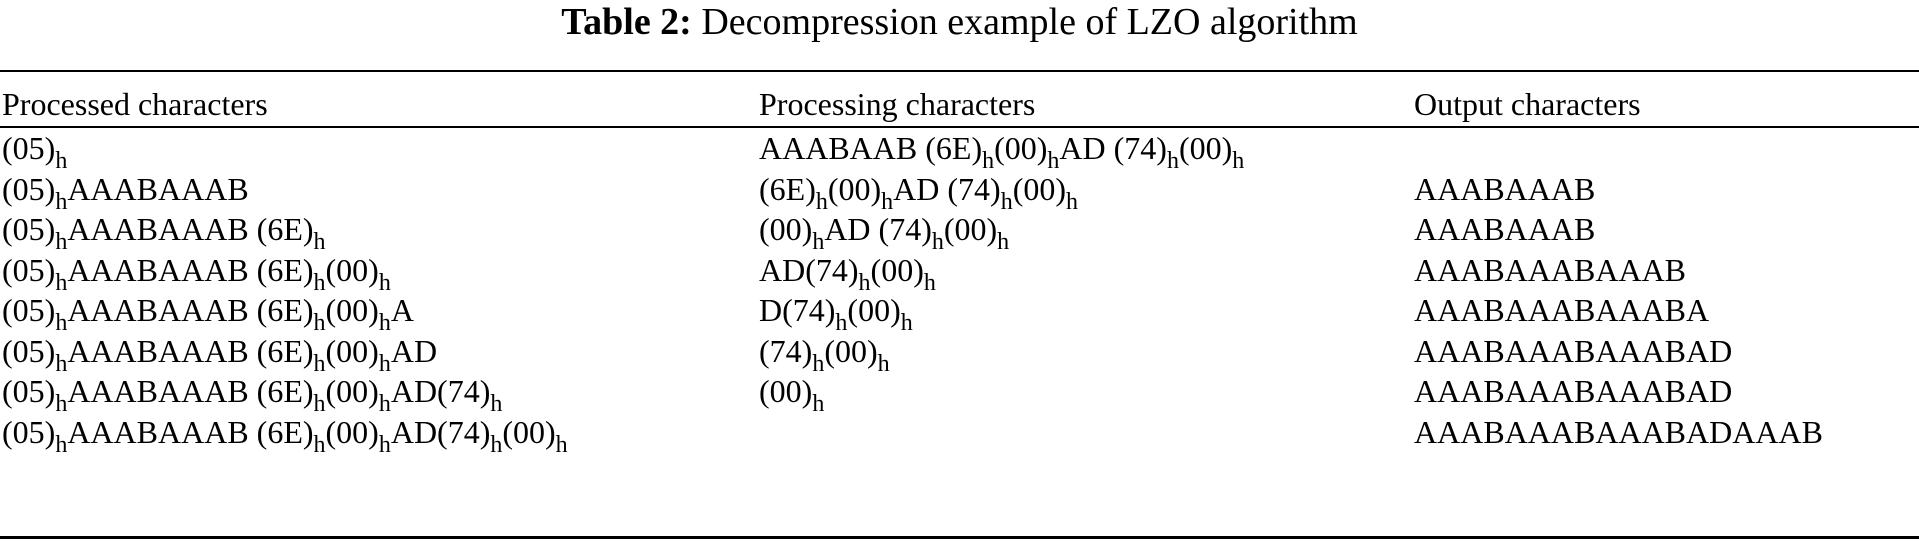  Describe the element at coordinates (125, 191) in the screenshot. I see `table-cell: (05)hAAABAAAB` at that location.